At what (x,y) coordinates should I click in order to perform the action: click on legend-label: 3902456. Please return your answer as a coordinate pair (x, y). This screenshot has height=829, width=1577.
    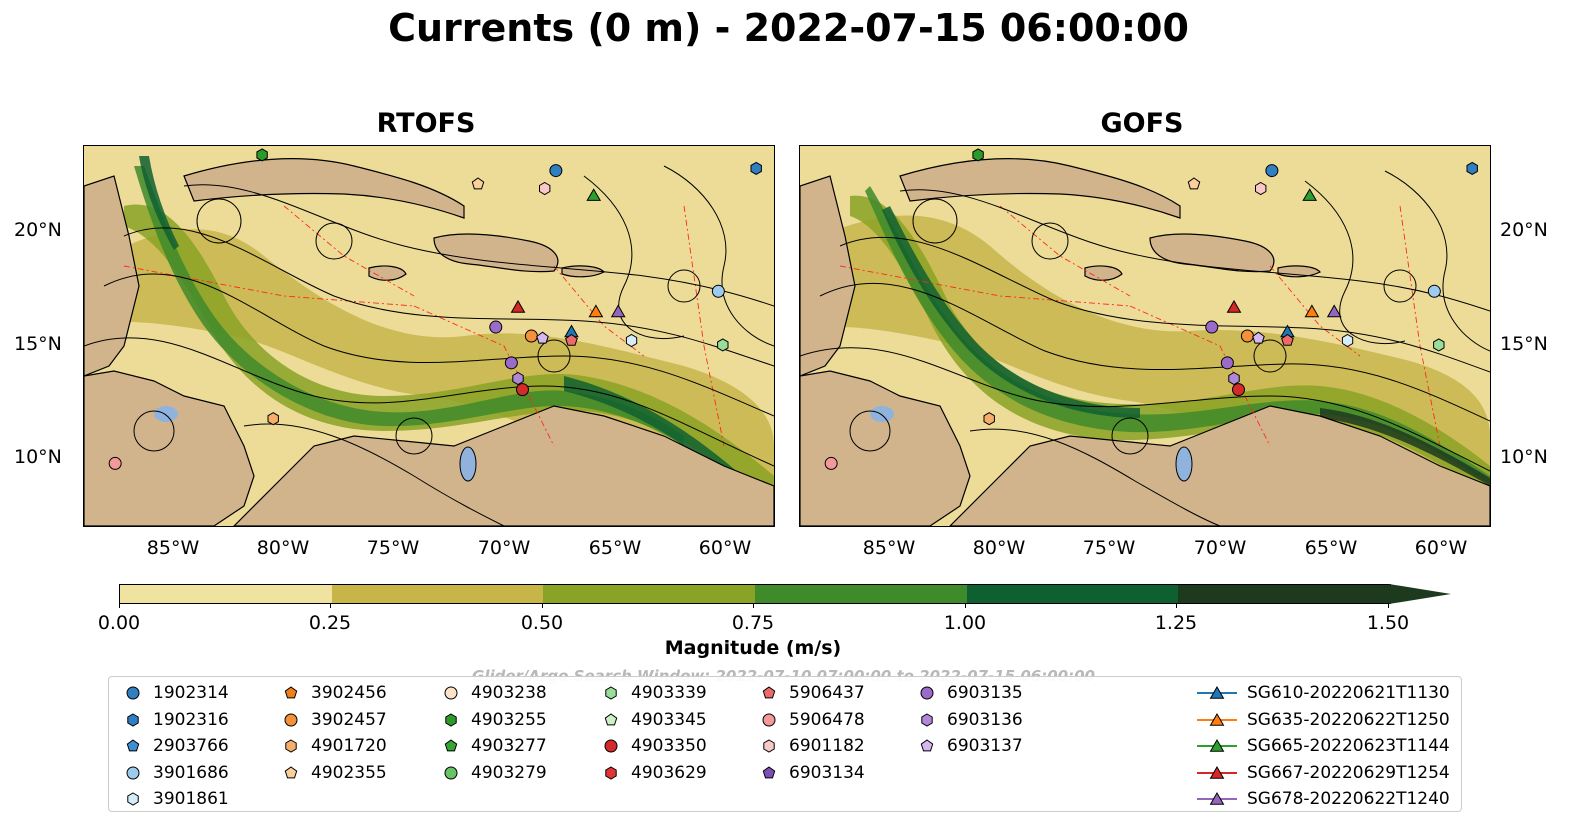
    Looking at the image, I should click on (349, 693).